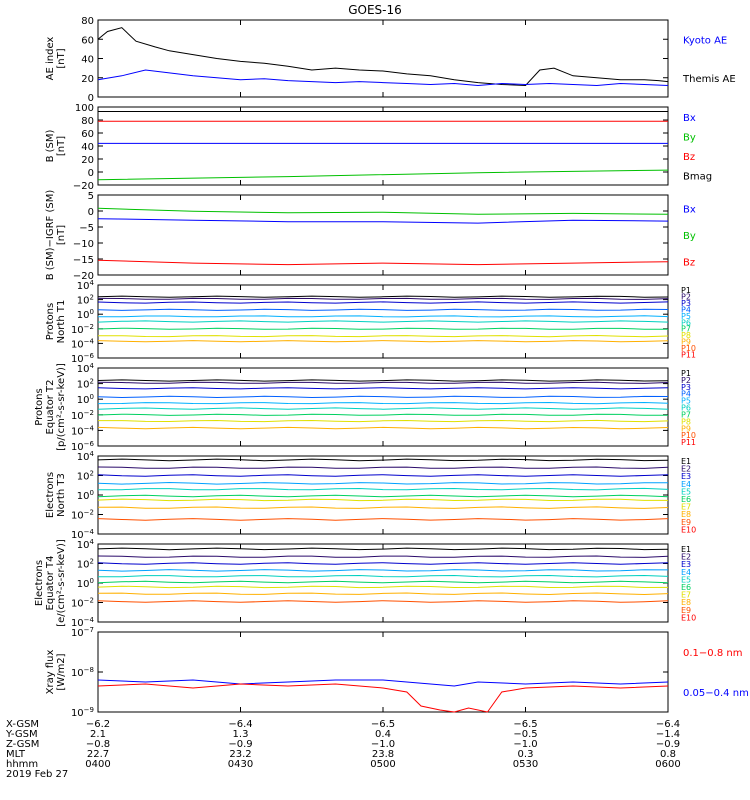 Image resolution: width=750 pixels, height=800 pixels. What do you see at coordinates (709, 79) in the screenshot?
I see `legend-entry: Themis AE` at bounding box center [709, 79].